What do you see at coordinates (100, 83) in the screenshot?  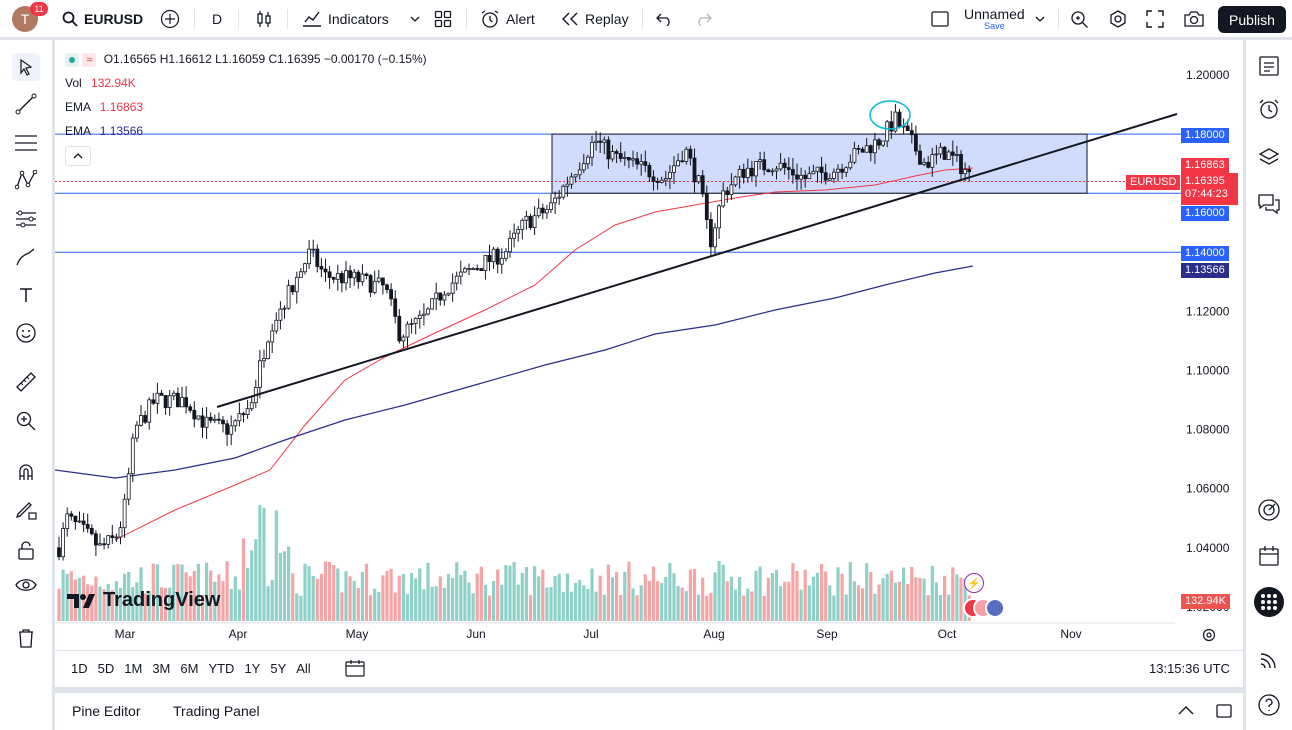 I see `volume-legend: Vol 132.94K` at bounding box center [100, 83].